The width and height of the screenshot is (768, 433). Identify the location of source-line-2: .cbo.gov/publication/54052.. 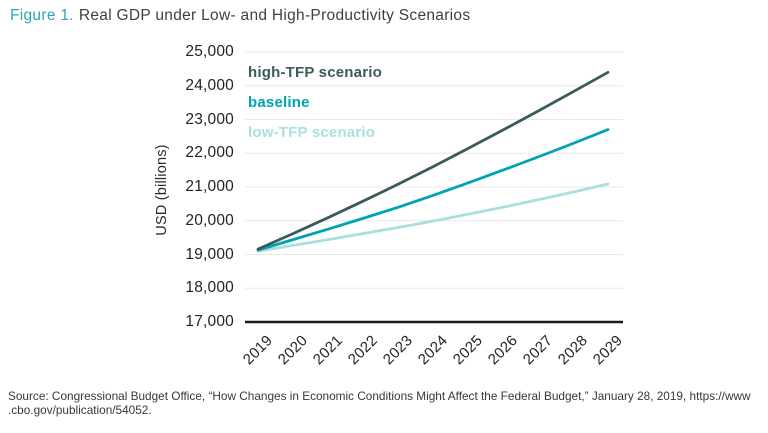
(80, 410).